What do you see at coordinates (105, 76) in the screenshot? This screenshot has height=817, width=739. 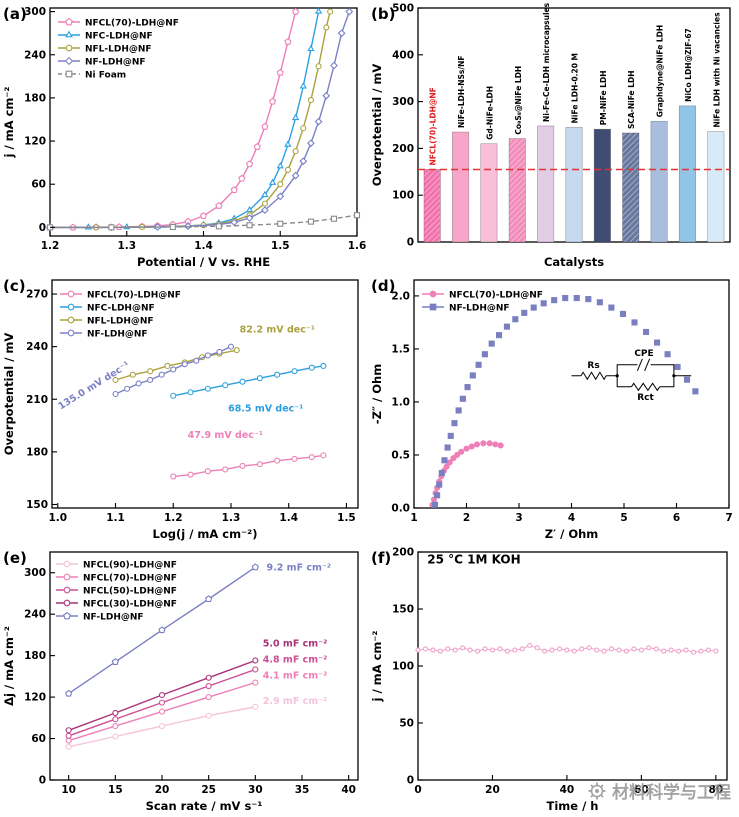 I see `svg-text: Ni Foam` at bounding box center [105, 76].